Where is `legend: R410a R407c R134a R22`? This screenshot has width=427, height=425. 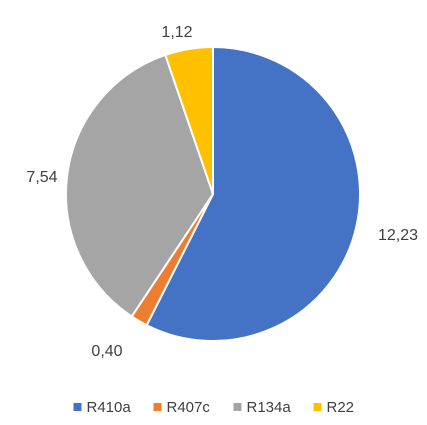
legend: R410a R407c R134a R22 is located at coordinates (214, 407).